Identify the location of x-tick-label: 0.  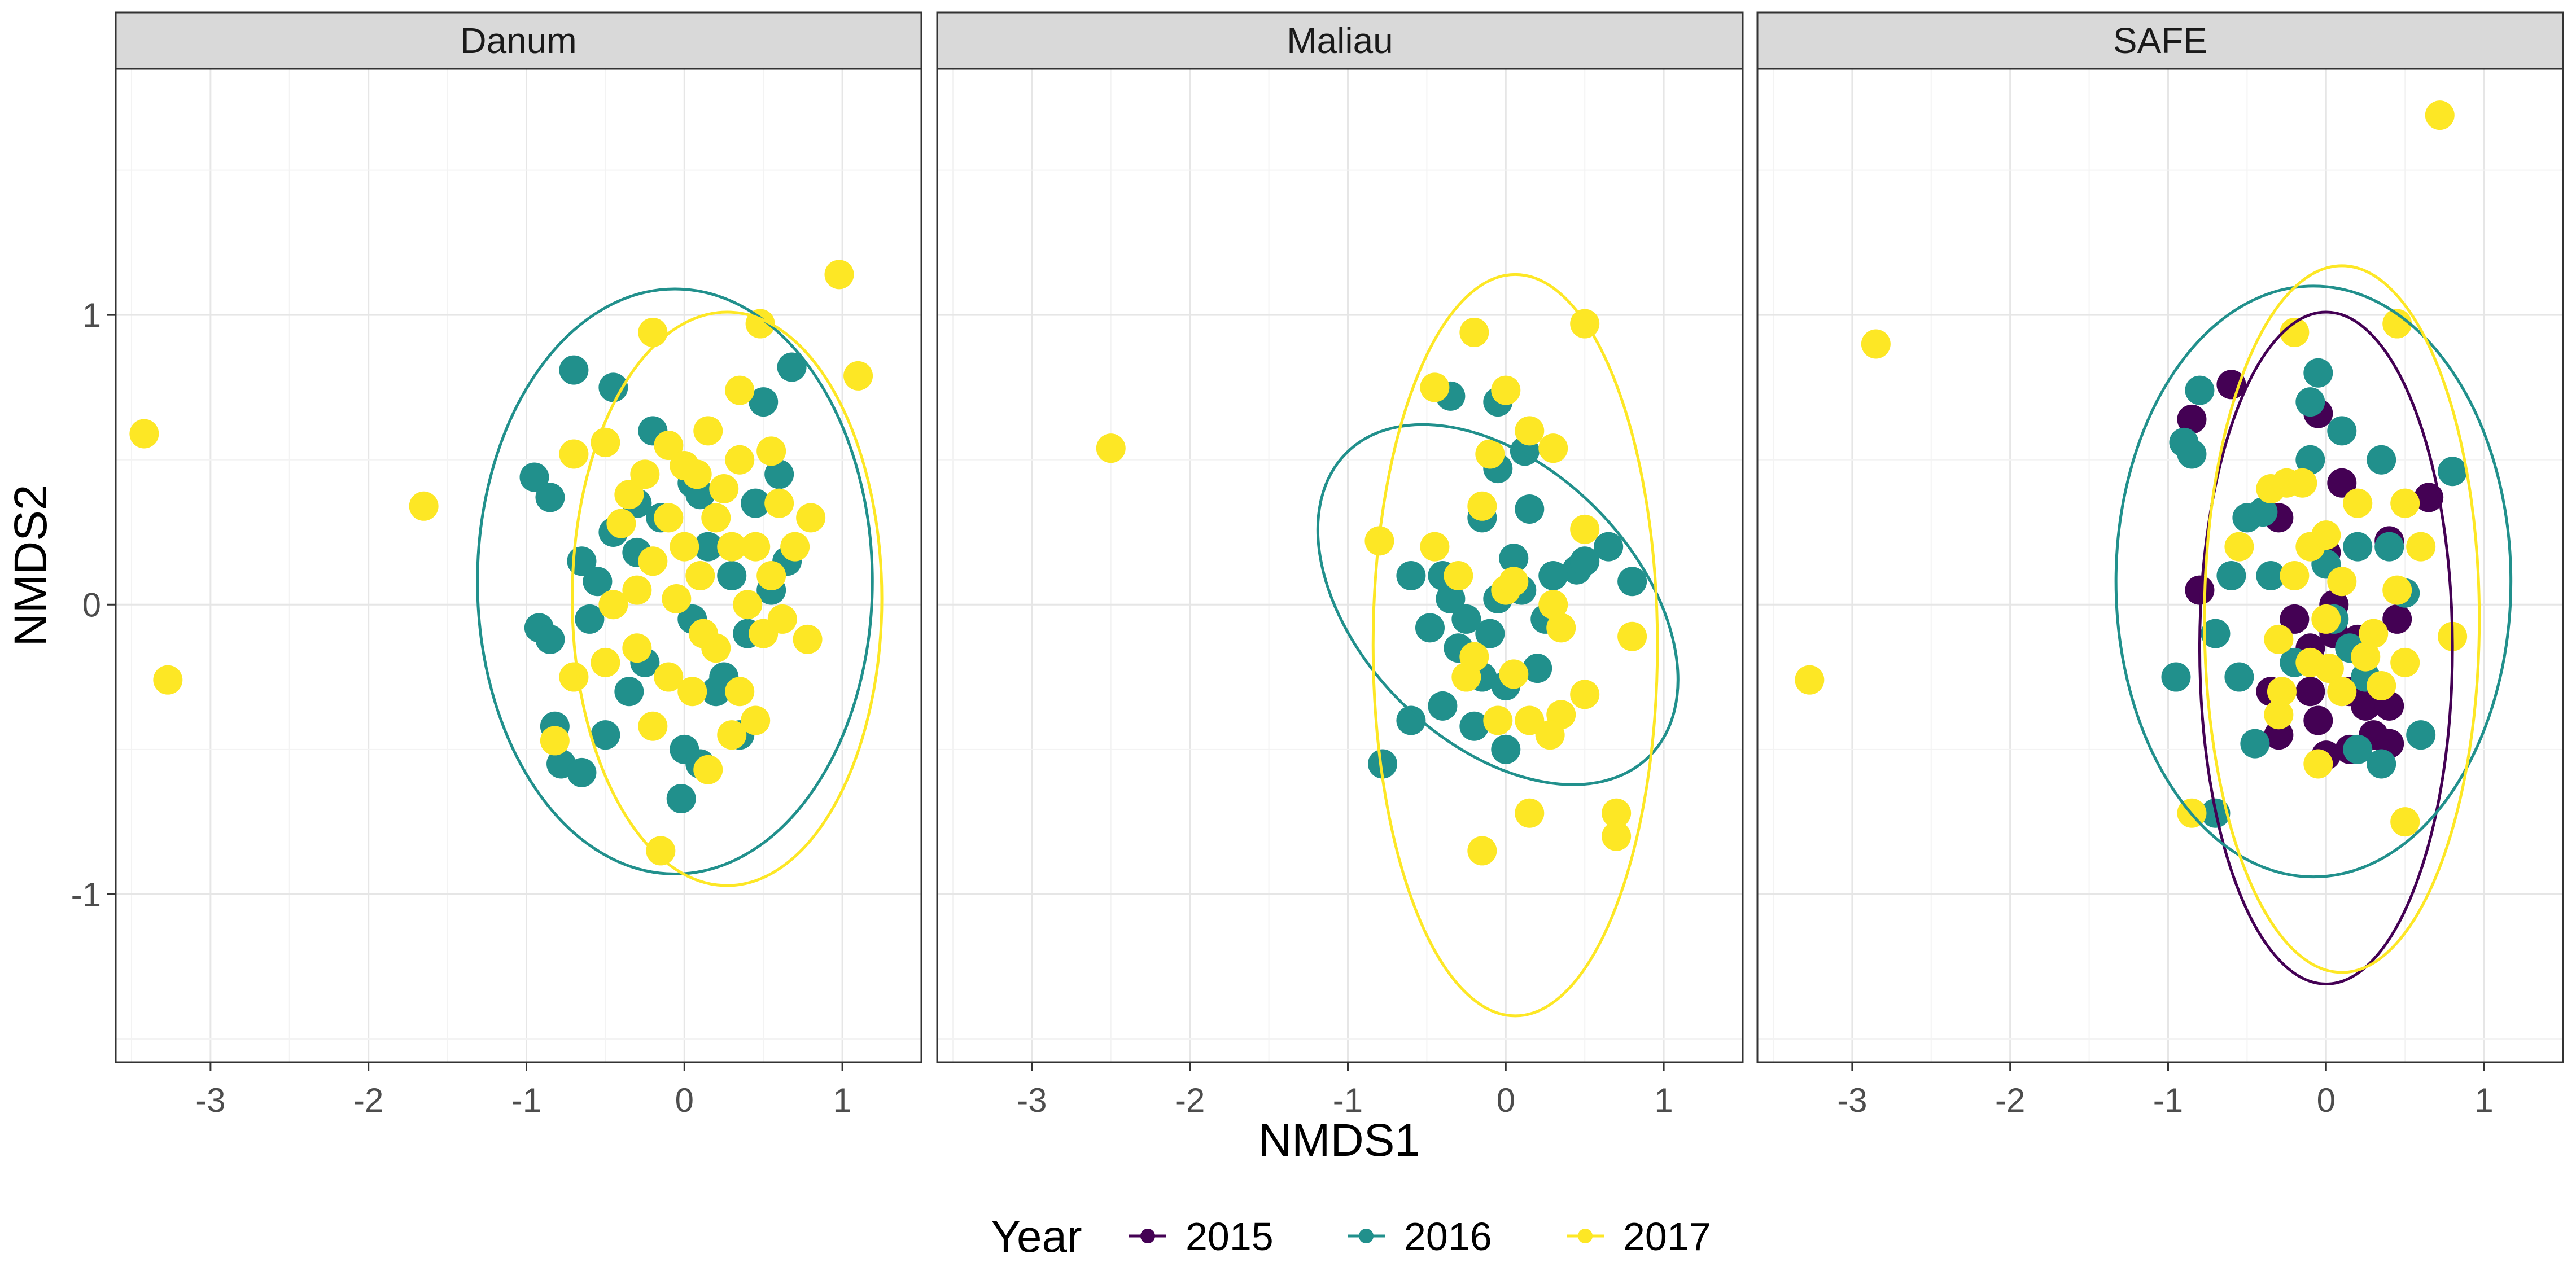
(685, 1100).